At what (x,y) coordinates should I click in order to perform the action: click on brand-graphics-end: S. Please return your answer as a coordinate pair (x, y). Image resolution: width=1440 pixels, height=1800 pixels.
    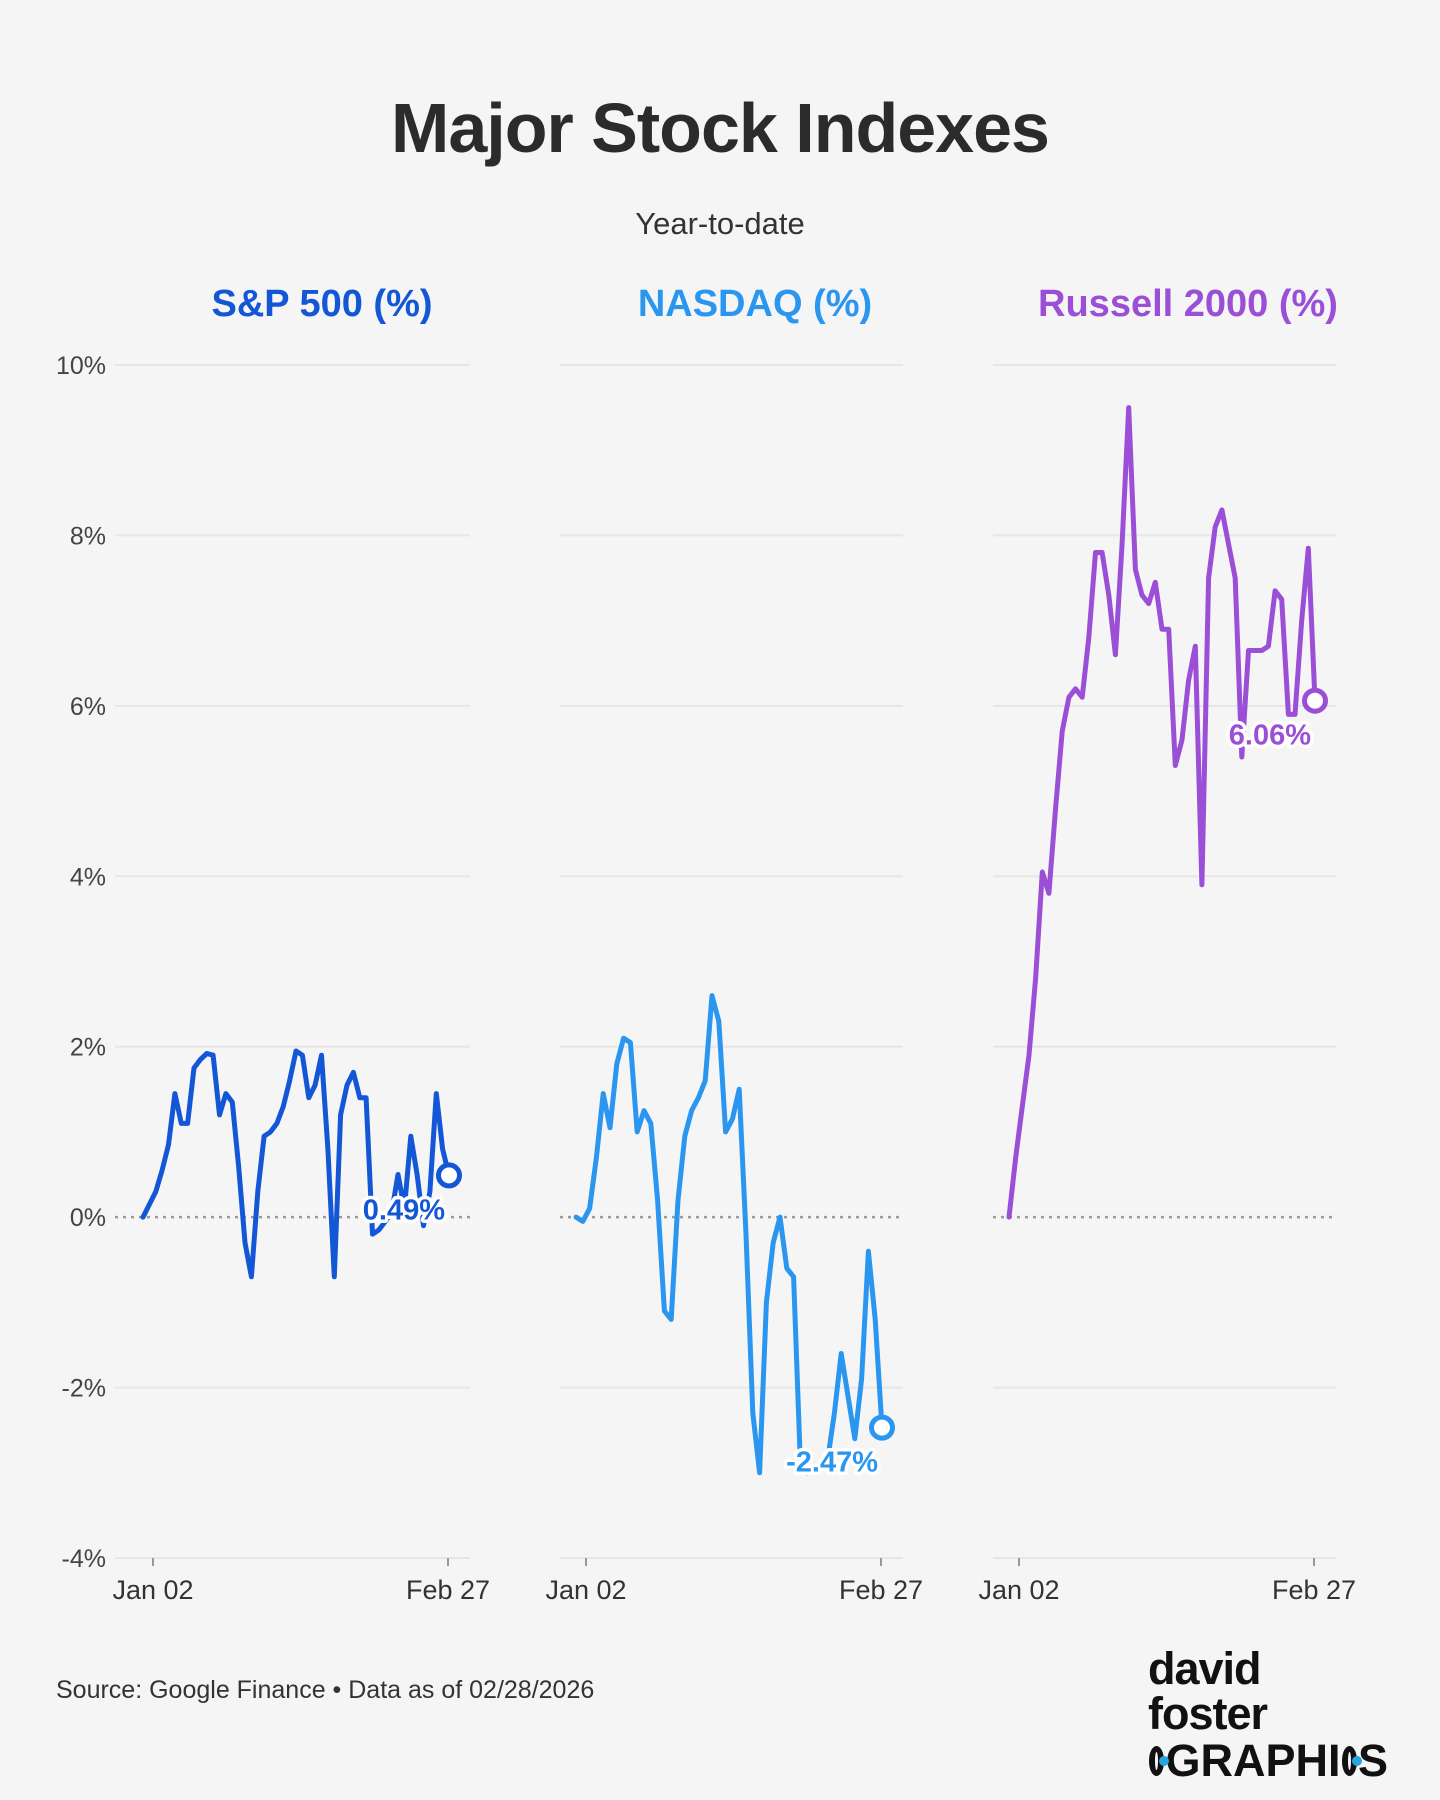
    Looking at the image, I should click on (1372, 1760).